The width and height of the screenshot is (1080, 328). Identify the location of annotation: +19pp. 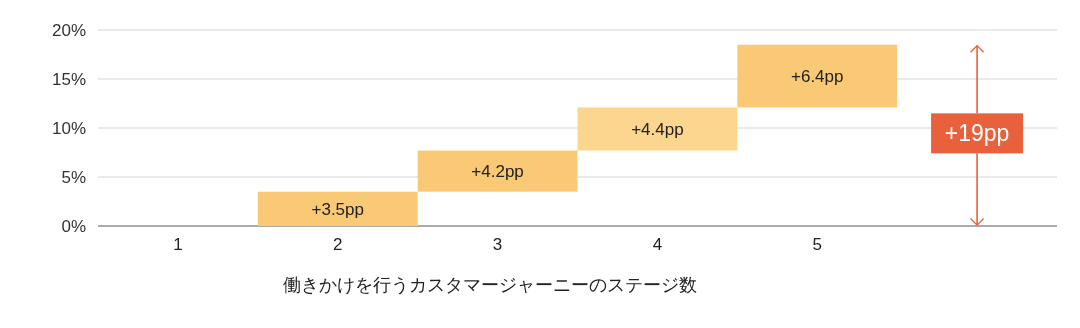
(977, 133).